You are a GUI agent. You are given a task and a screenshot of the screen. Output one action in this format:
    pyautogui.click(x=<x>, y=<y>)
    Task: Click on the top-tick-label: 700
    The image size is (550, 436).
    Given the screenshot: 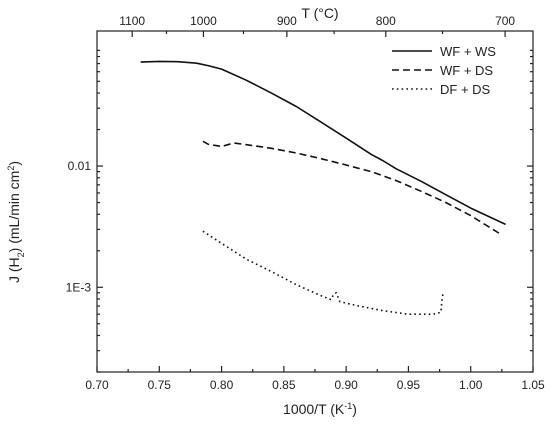 What is the action you would take?
    pyautogui.click(x=505, y=21)
    